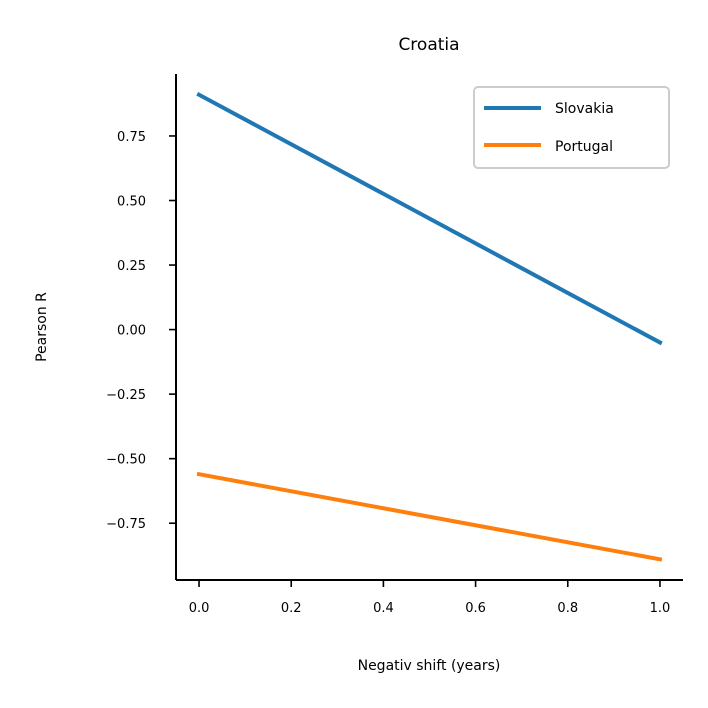 Image resolution: width=708 pixels, height=708 pixels. What do you see at coordinates (660, 608) in the screenshot?
I see `x-tick-label: 1.0` at bounding box center [660, 608].